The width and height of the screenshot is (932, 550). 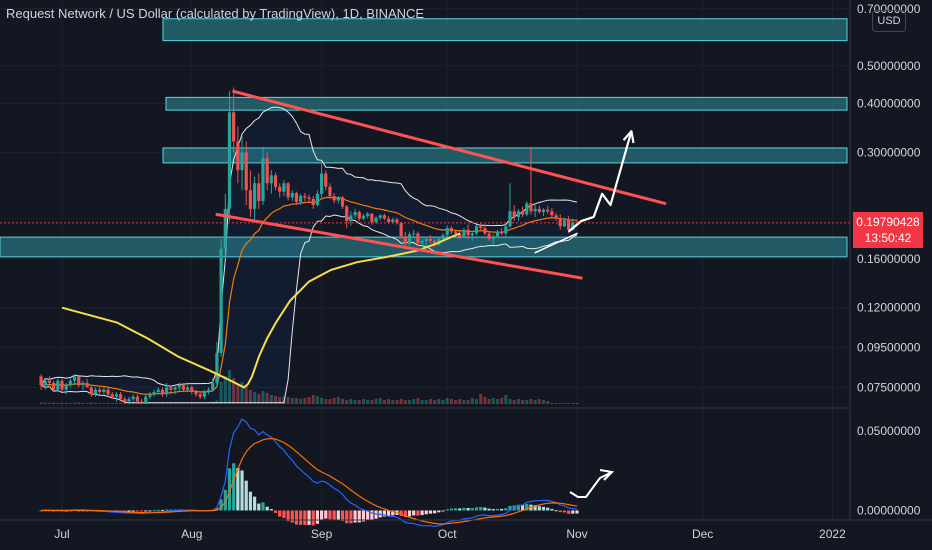 I want to click on projection-arrowhead, so click(x=628, y=137).